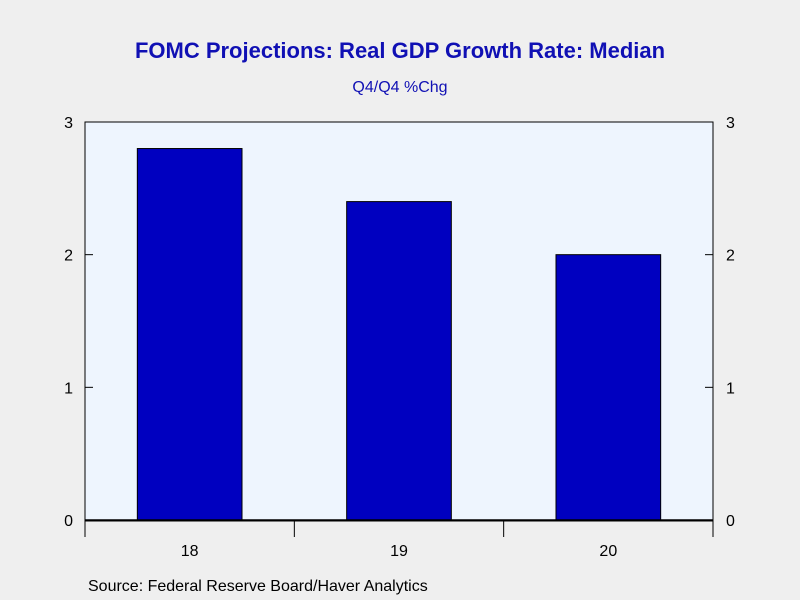 This screenshot has height=600, width=800. I want to click on x-tick-label-18: 18, so click(190, 551).